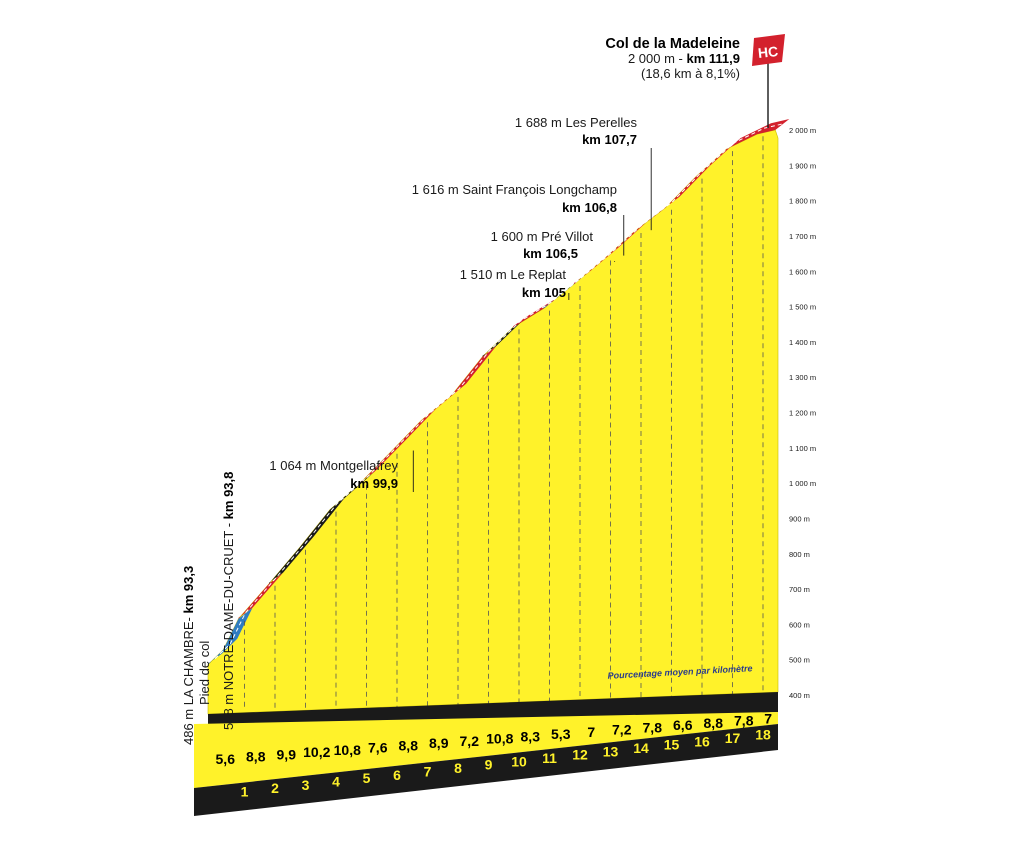  Describe the element at coordinates (799, 518) in the screenshot. I see `y-tick-label: 900 m` at that location.